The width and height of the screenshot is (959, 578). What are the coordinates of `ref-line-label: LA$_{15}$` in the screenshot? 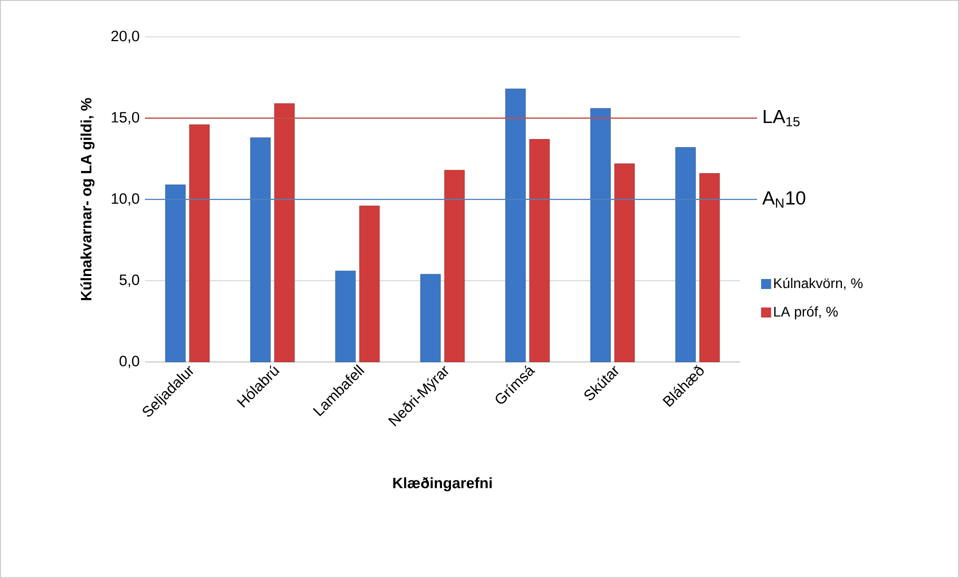 It's located at (782, 118).